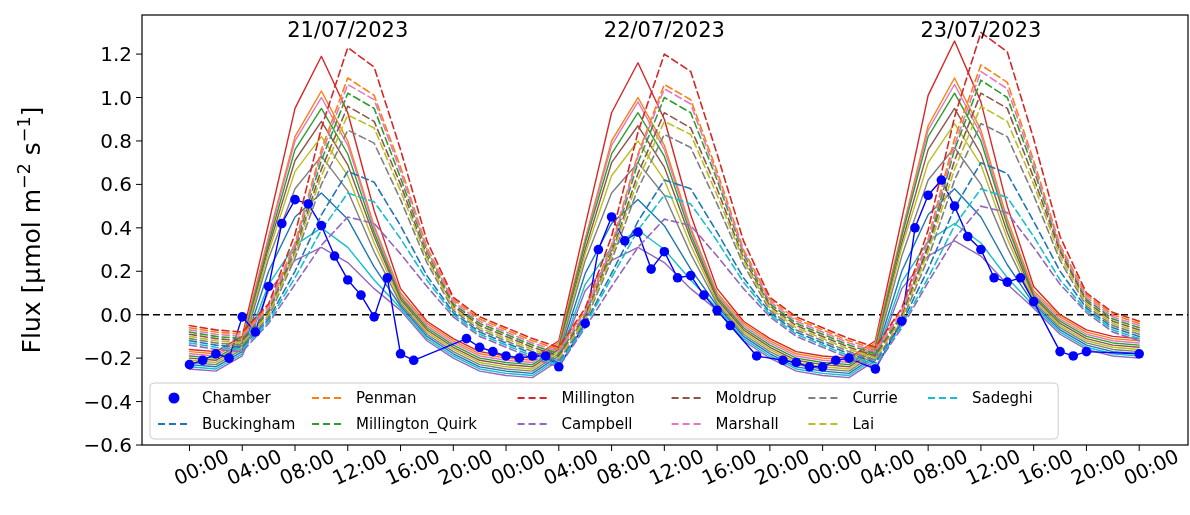 The width and height of the screenshot is (1190, 515). Describe the element at coordinates (116, 54) in the screenshot. I see `y-tick-label: 1.2` at that location.